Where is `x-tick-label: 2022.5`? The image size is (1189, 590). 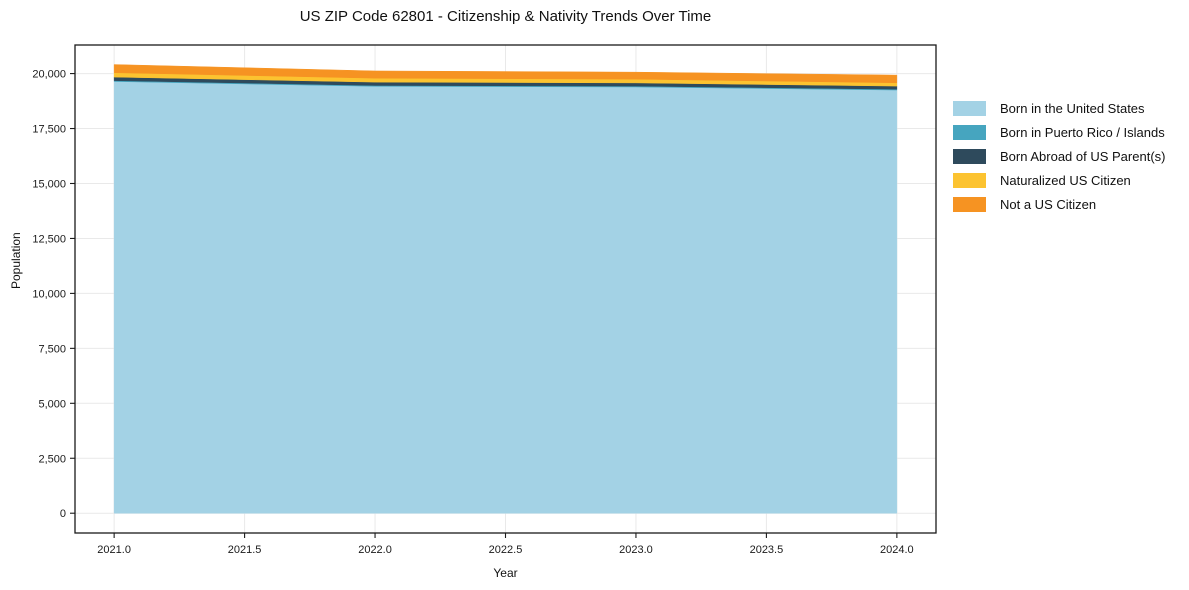
x-tick-label: 2022.5 is located at coordinates (506, 550).